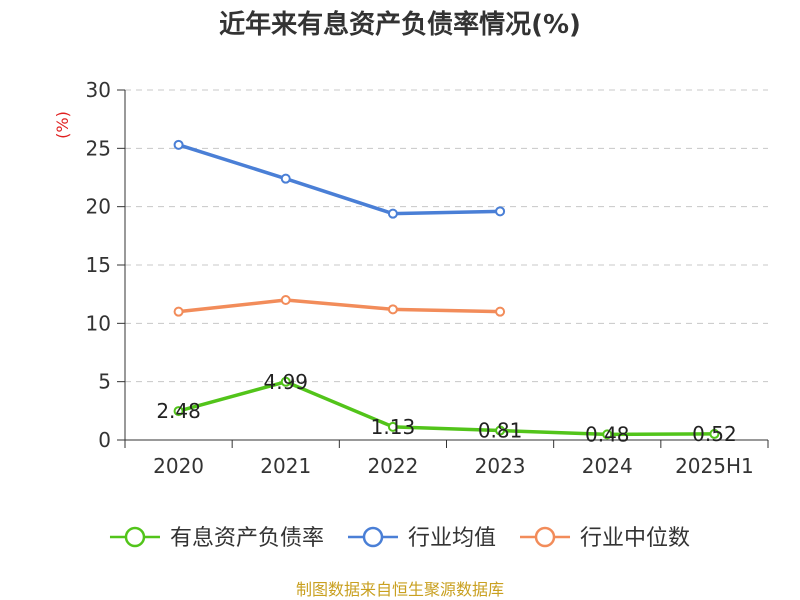  I want to click on legend-item-1: 行业均值, so click(421, 538).